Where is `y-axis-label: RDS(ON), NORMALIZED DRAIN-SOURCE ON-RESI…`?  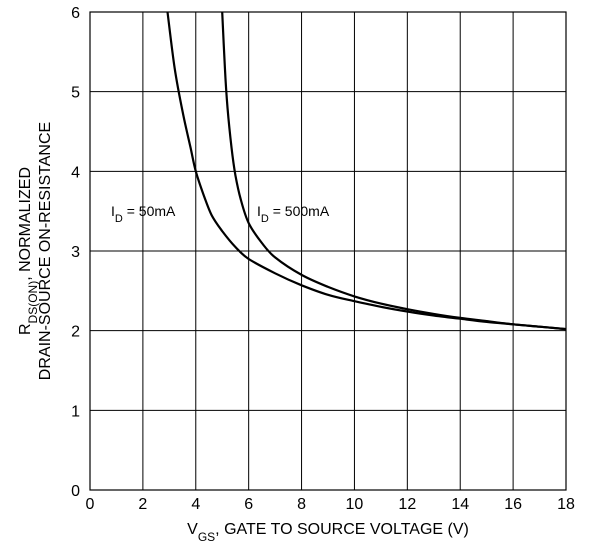
y-axis-label: RDS(ON), NORMALIZED DRAIN-SOURCE ON-RESI… is located at coordinates (35, 251).